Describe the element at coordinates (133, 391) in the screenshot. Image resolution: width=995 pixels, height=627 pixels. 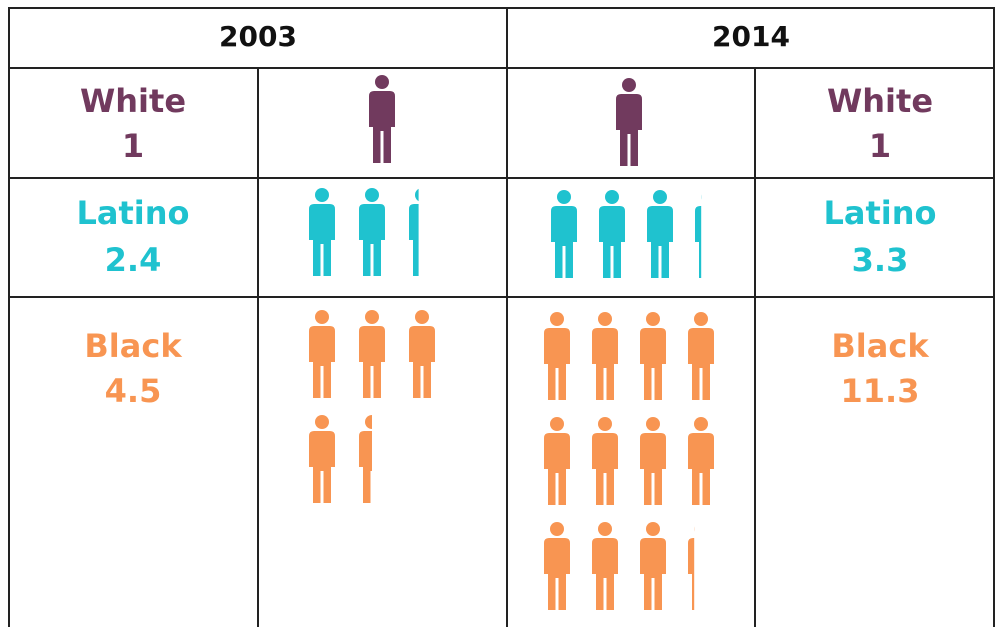
I see `value-label: 4.5` at that location.